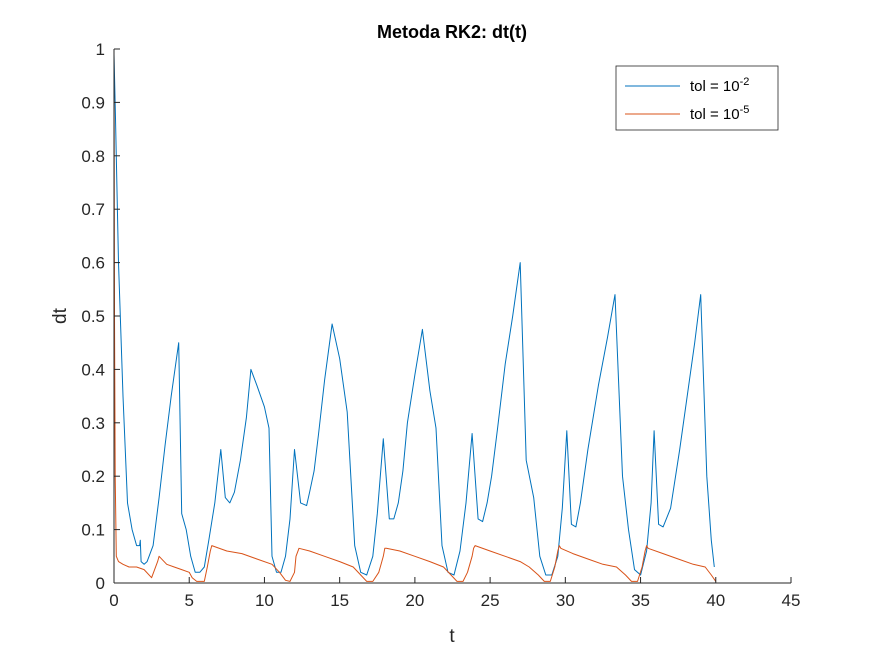  Describe the element at coordinates (715, 86) in the screenshot. I see `legend-entry-tol-1e-2-base: tol = 10` at that location.